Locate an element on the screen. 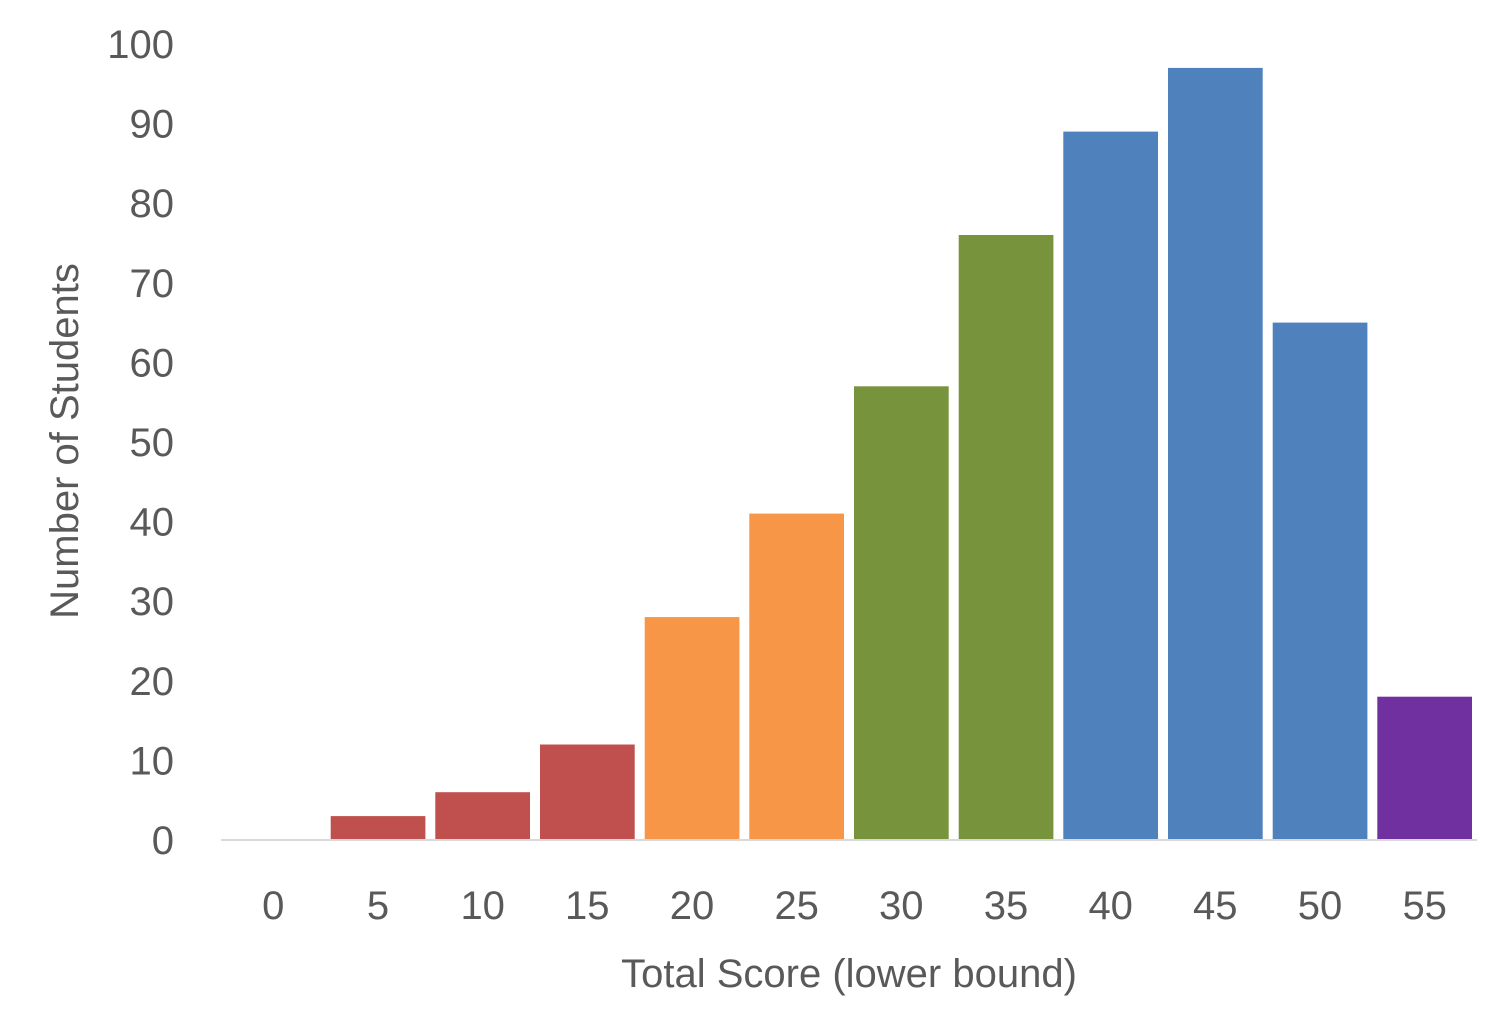  x-tick-label: 20 is located at coordinates (692, 906).